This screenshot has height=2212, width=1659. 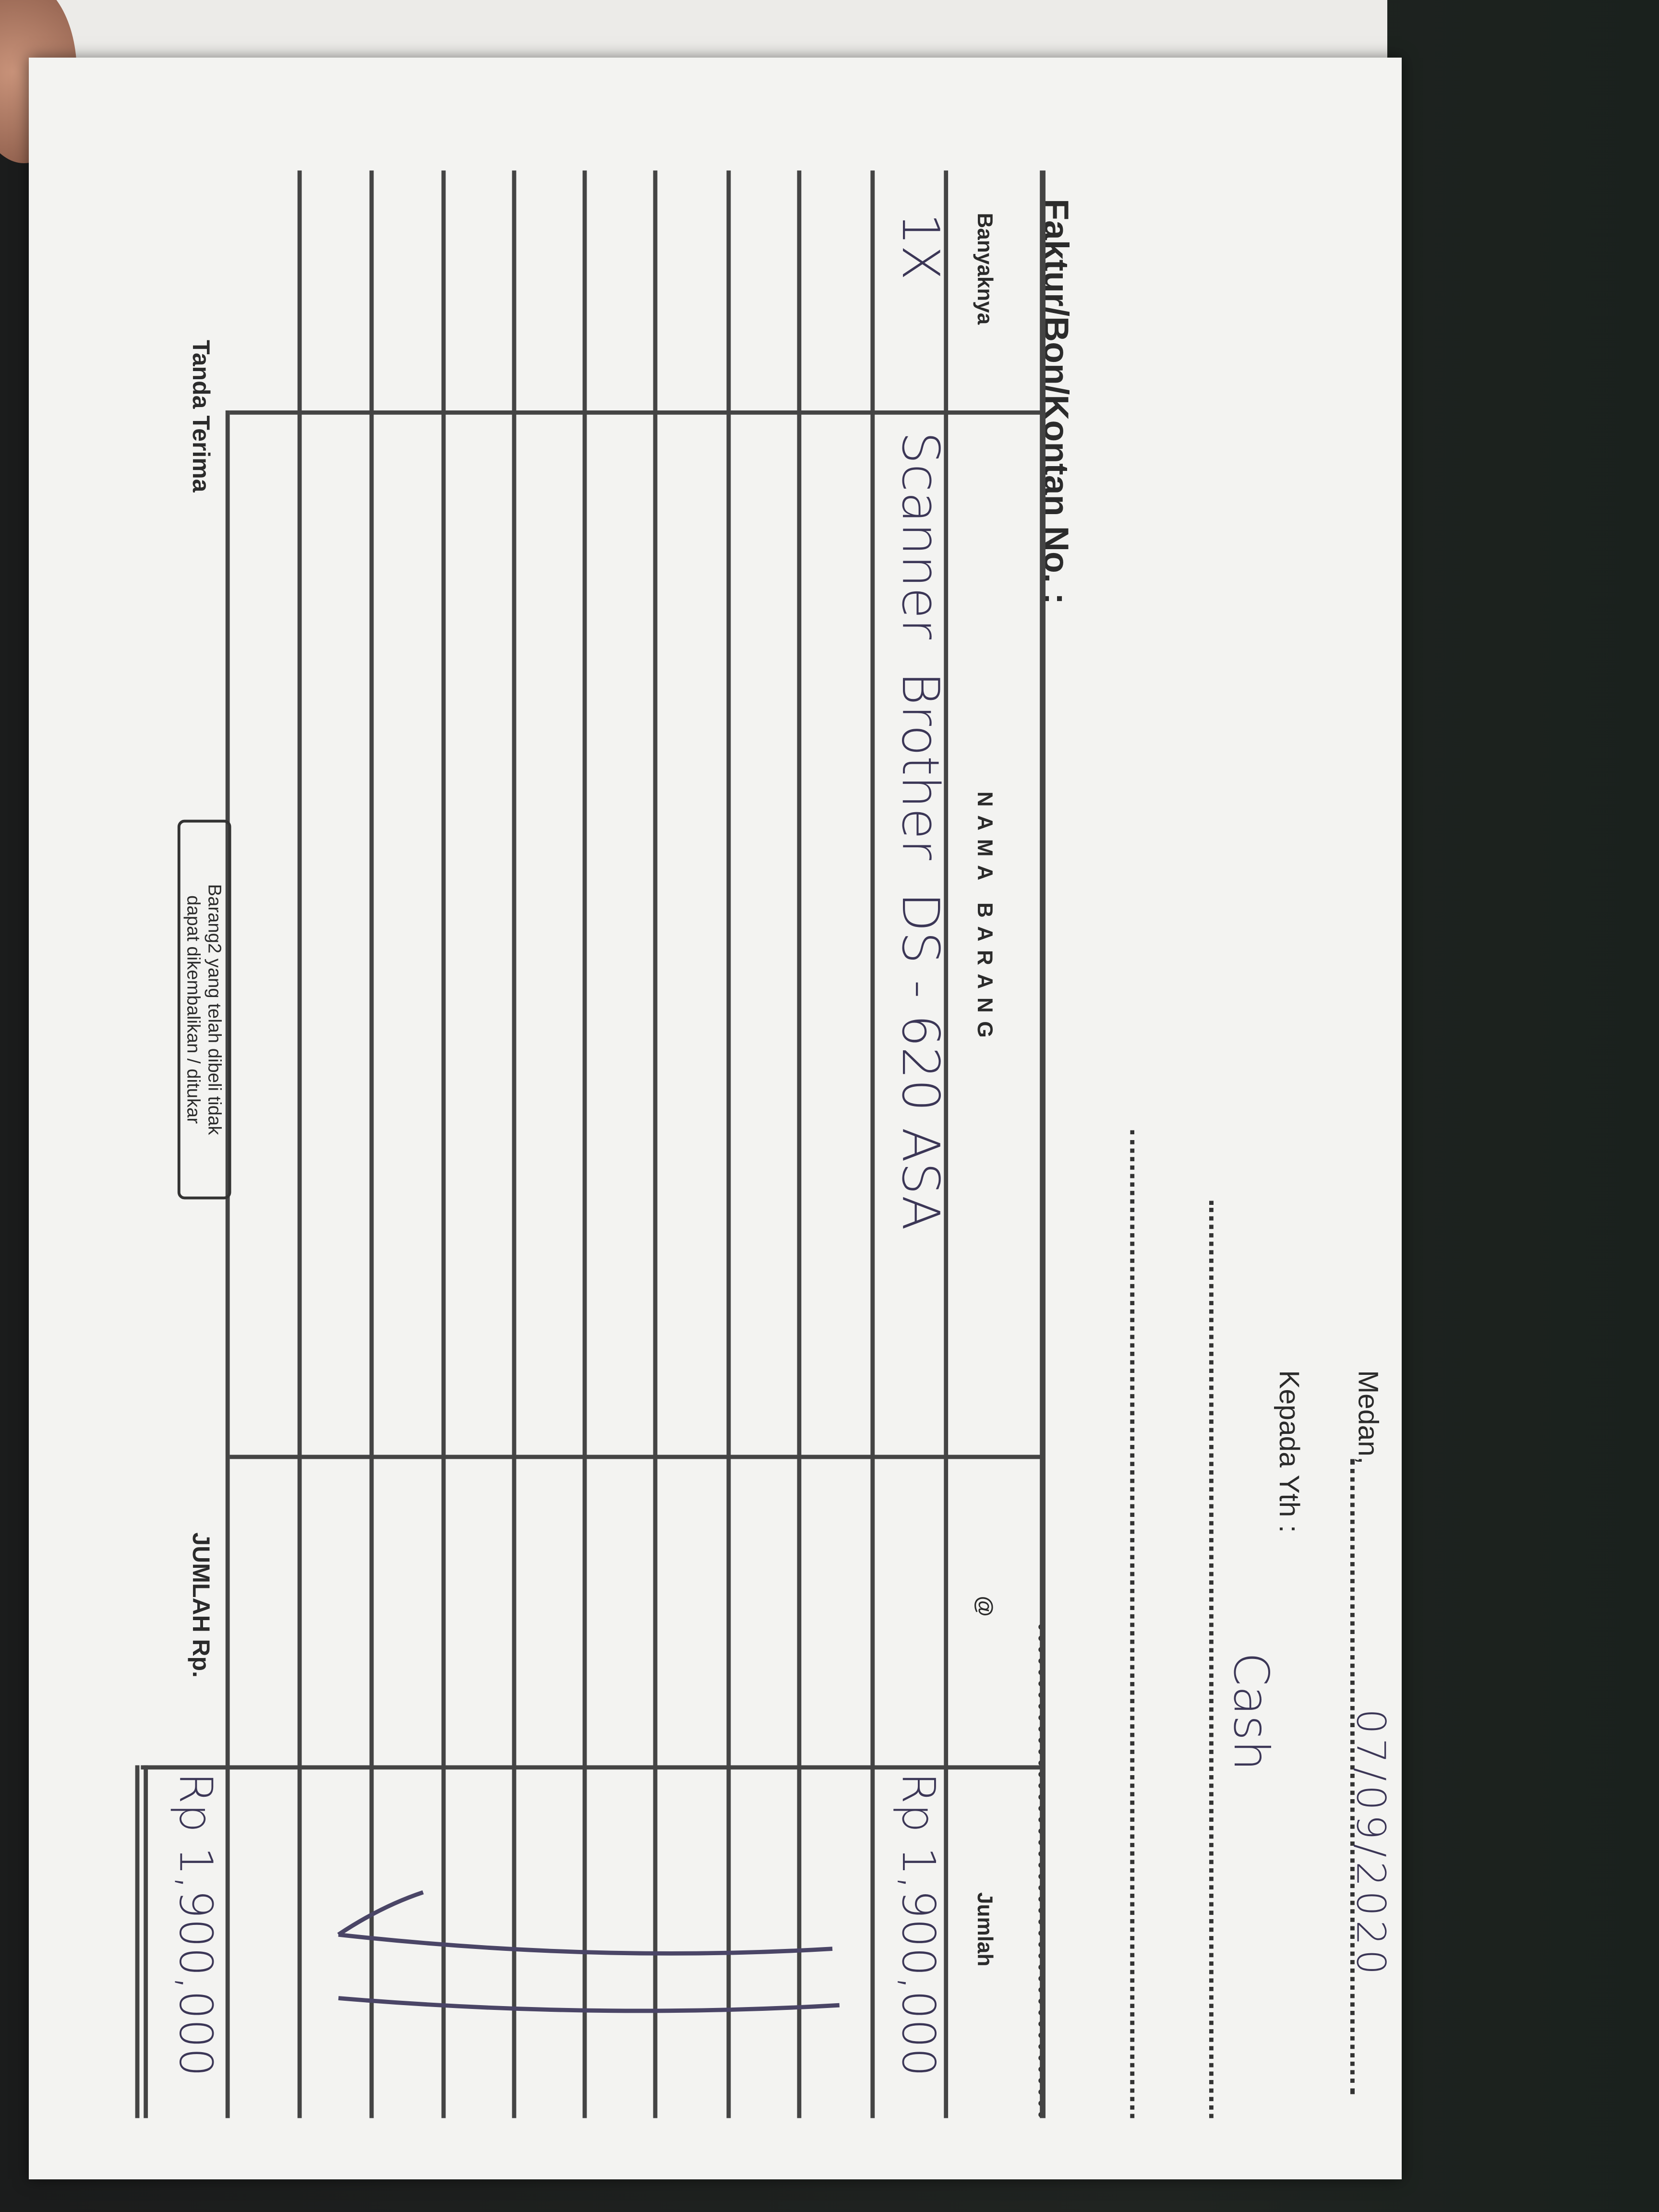 What do you see at coordinates (215, 1009) in the screenshot?
I see `notice-line-1: Barang2 yang telah dibeli tidak` at bounding box center [215, 1009].